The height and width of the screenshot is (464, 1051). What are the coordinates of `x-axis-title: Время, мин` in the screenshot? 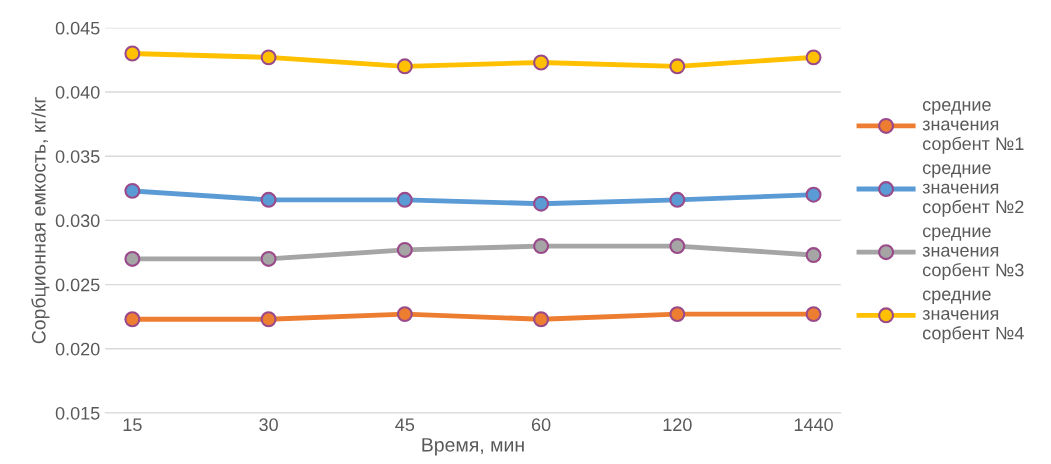 It's located at (473, 447).